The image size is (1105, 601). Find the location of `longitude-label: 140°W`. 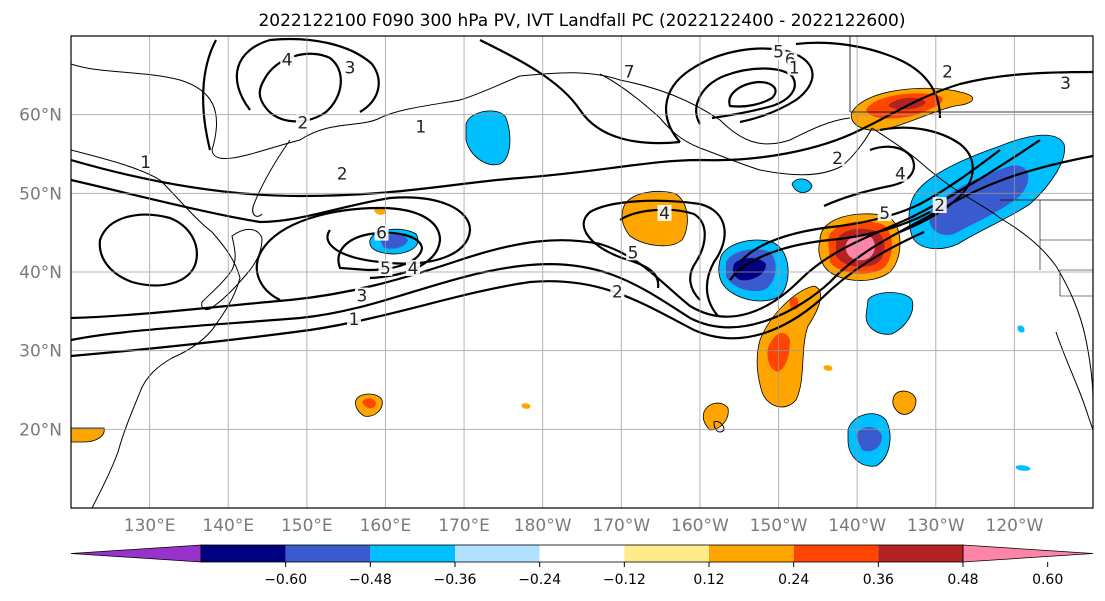

longitude-label: 140°W is located at coordinates (857, 526).